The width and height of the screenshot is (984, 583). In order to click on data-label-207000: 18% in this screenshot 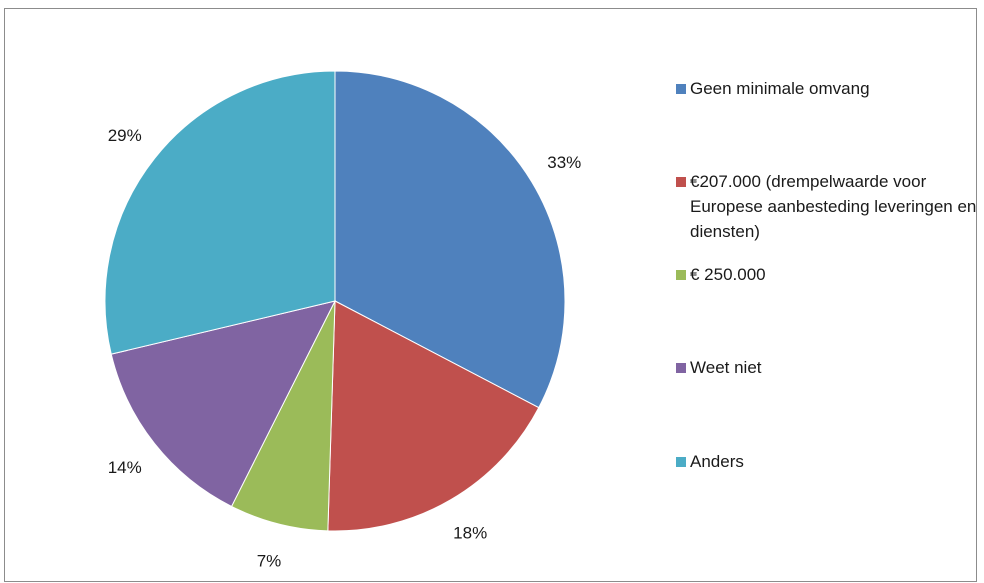, I will do `click(470, 532)`.